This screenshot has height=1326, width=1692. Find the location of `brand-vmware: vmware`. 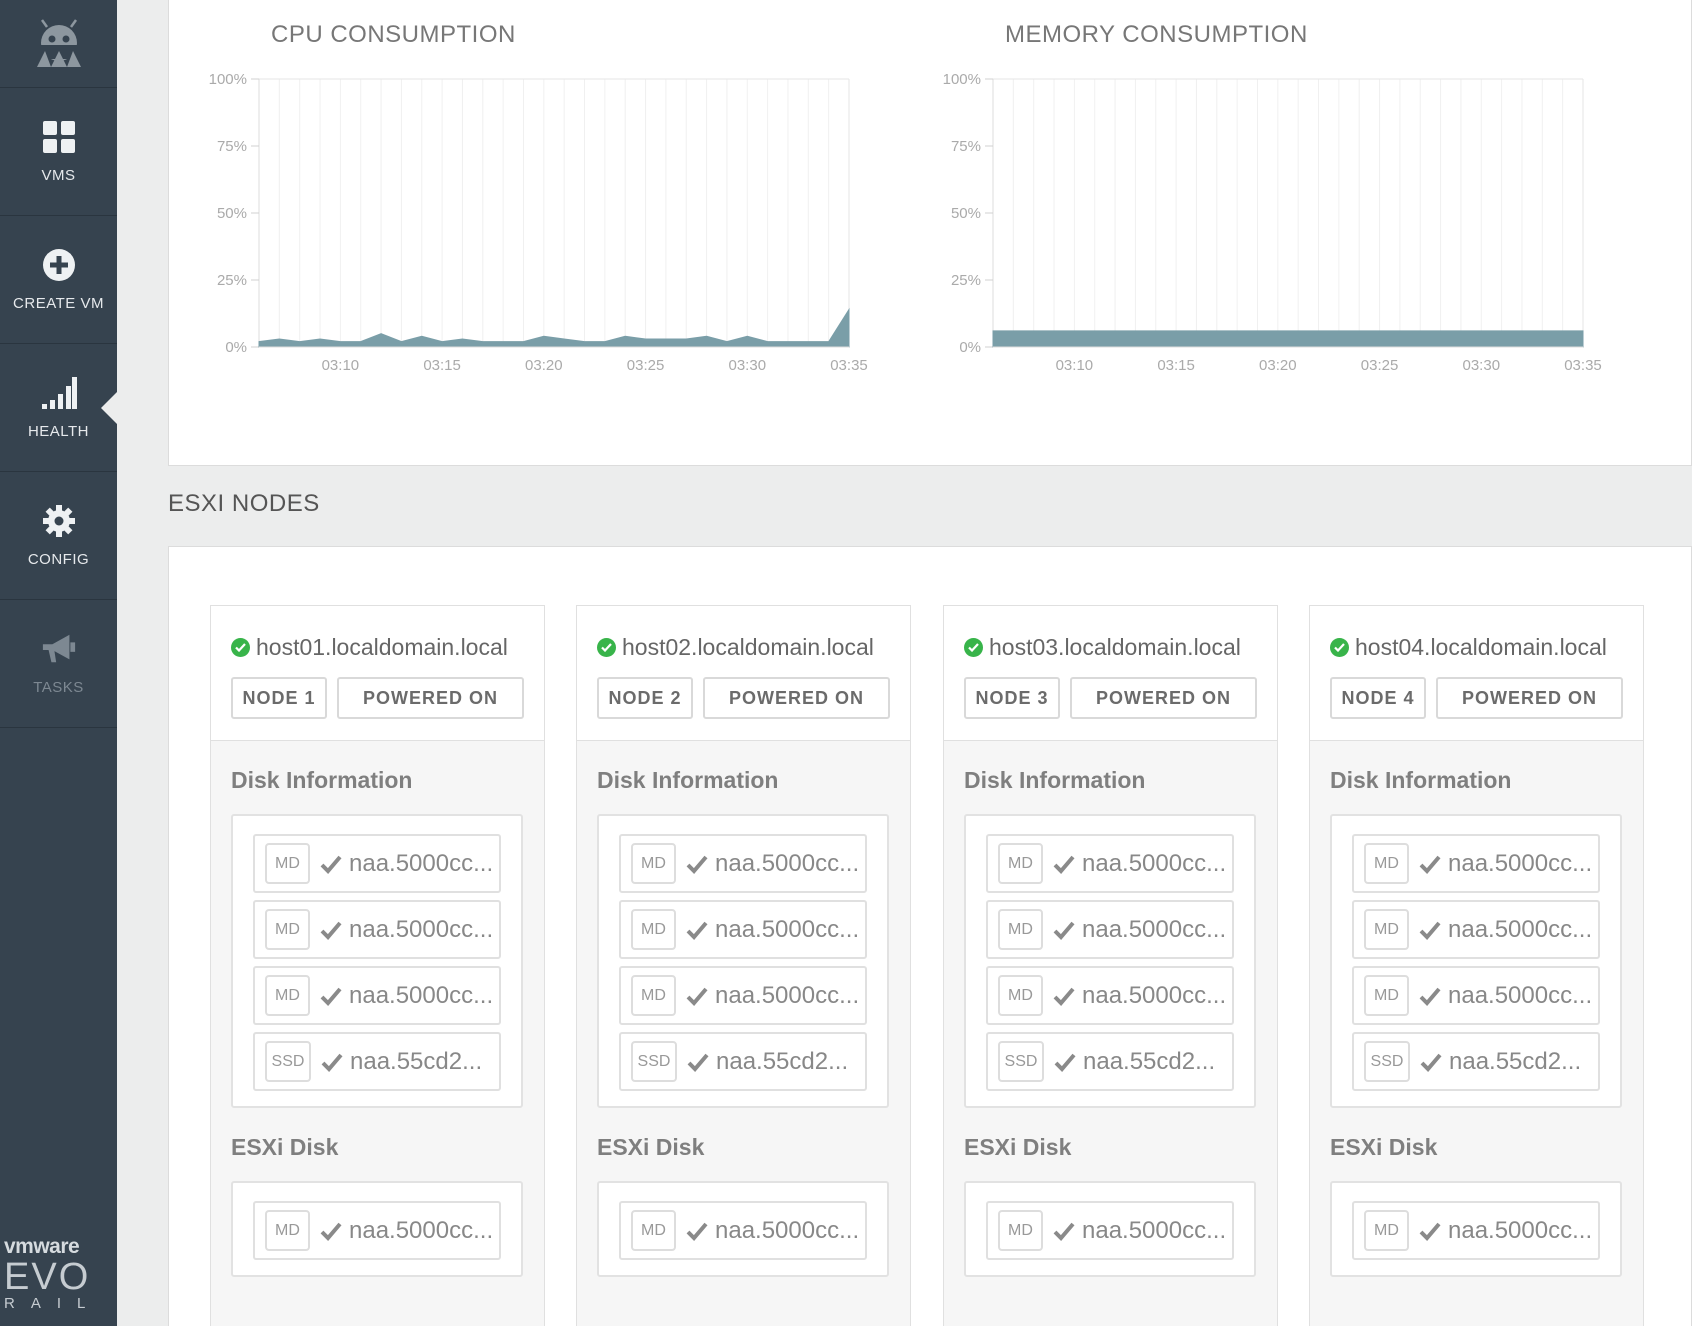

brand-vmware: vmware is located at coordinates (42, 1246).